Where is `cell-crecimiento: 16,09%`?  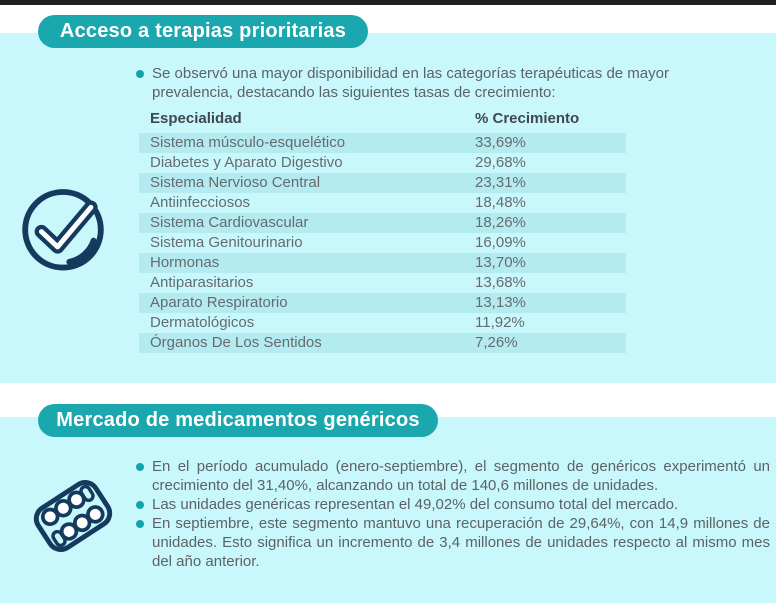
cell-crecimiento: 16,09% is located at coordinates (500, 242).